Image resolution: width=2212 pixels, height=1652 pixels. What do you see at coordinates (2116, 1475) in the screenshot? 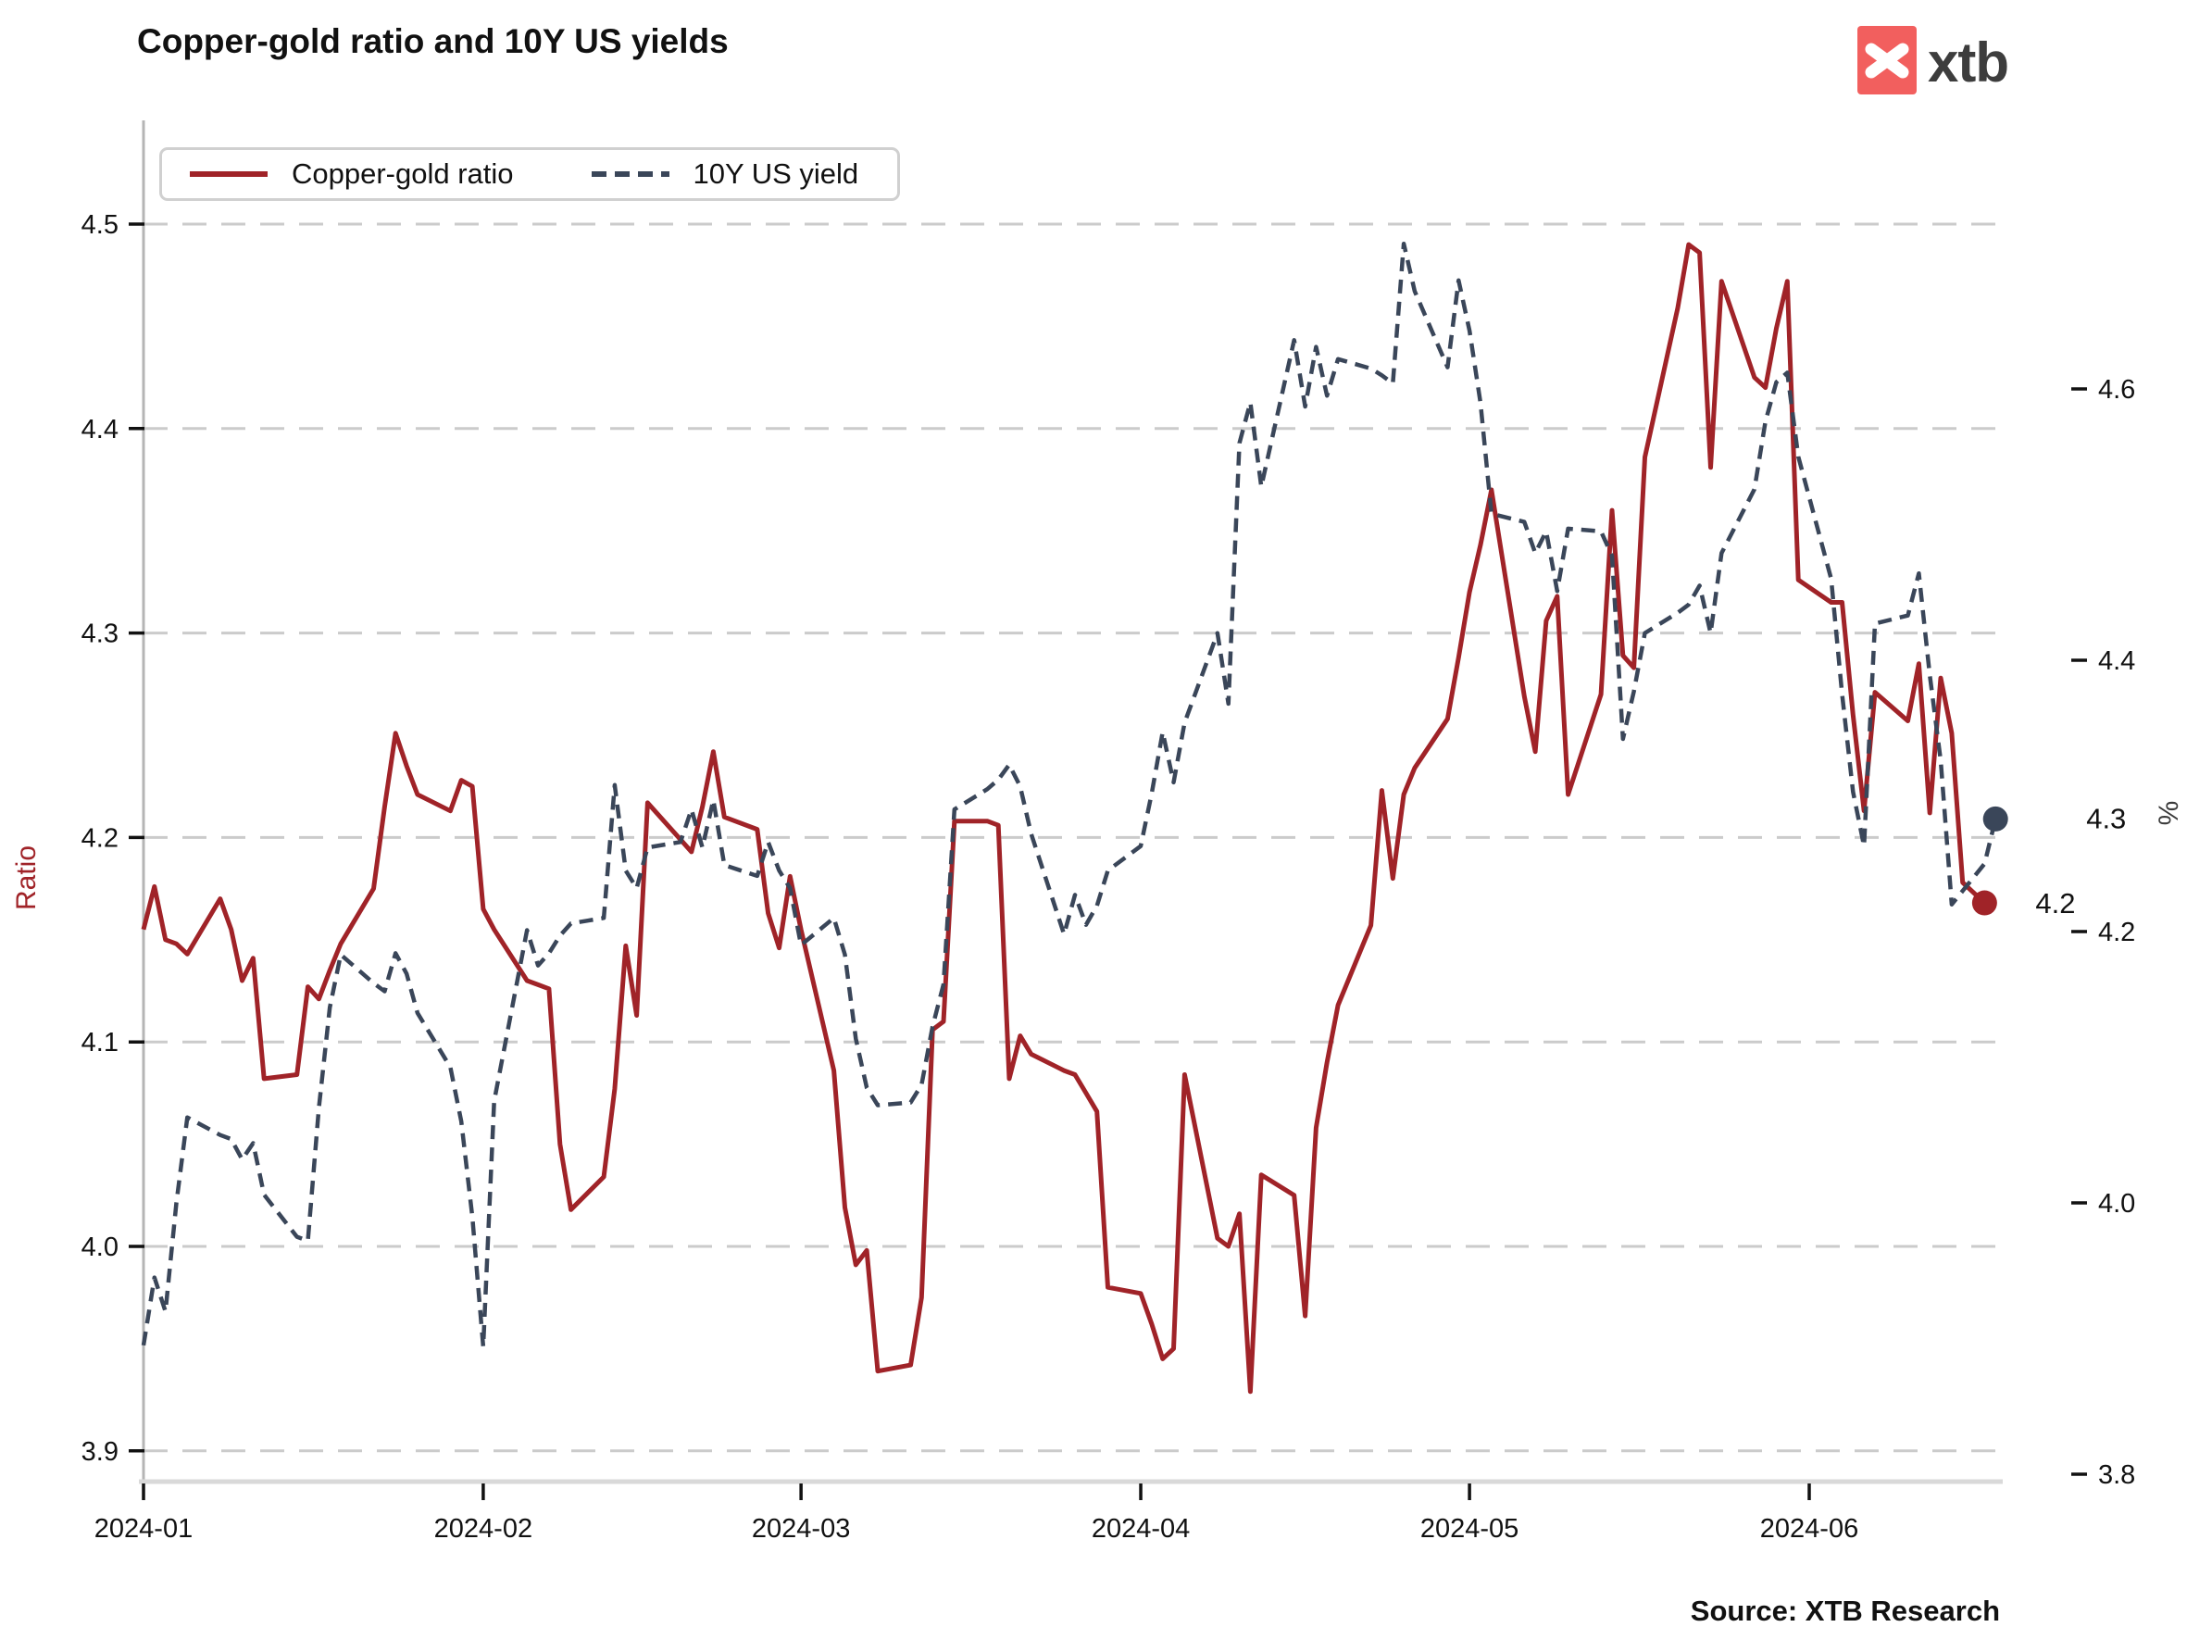
I see `right-axis-tick-label: 3.8` at bounding box center [2116, 1475].